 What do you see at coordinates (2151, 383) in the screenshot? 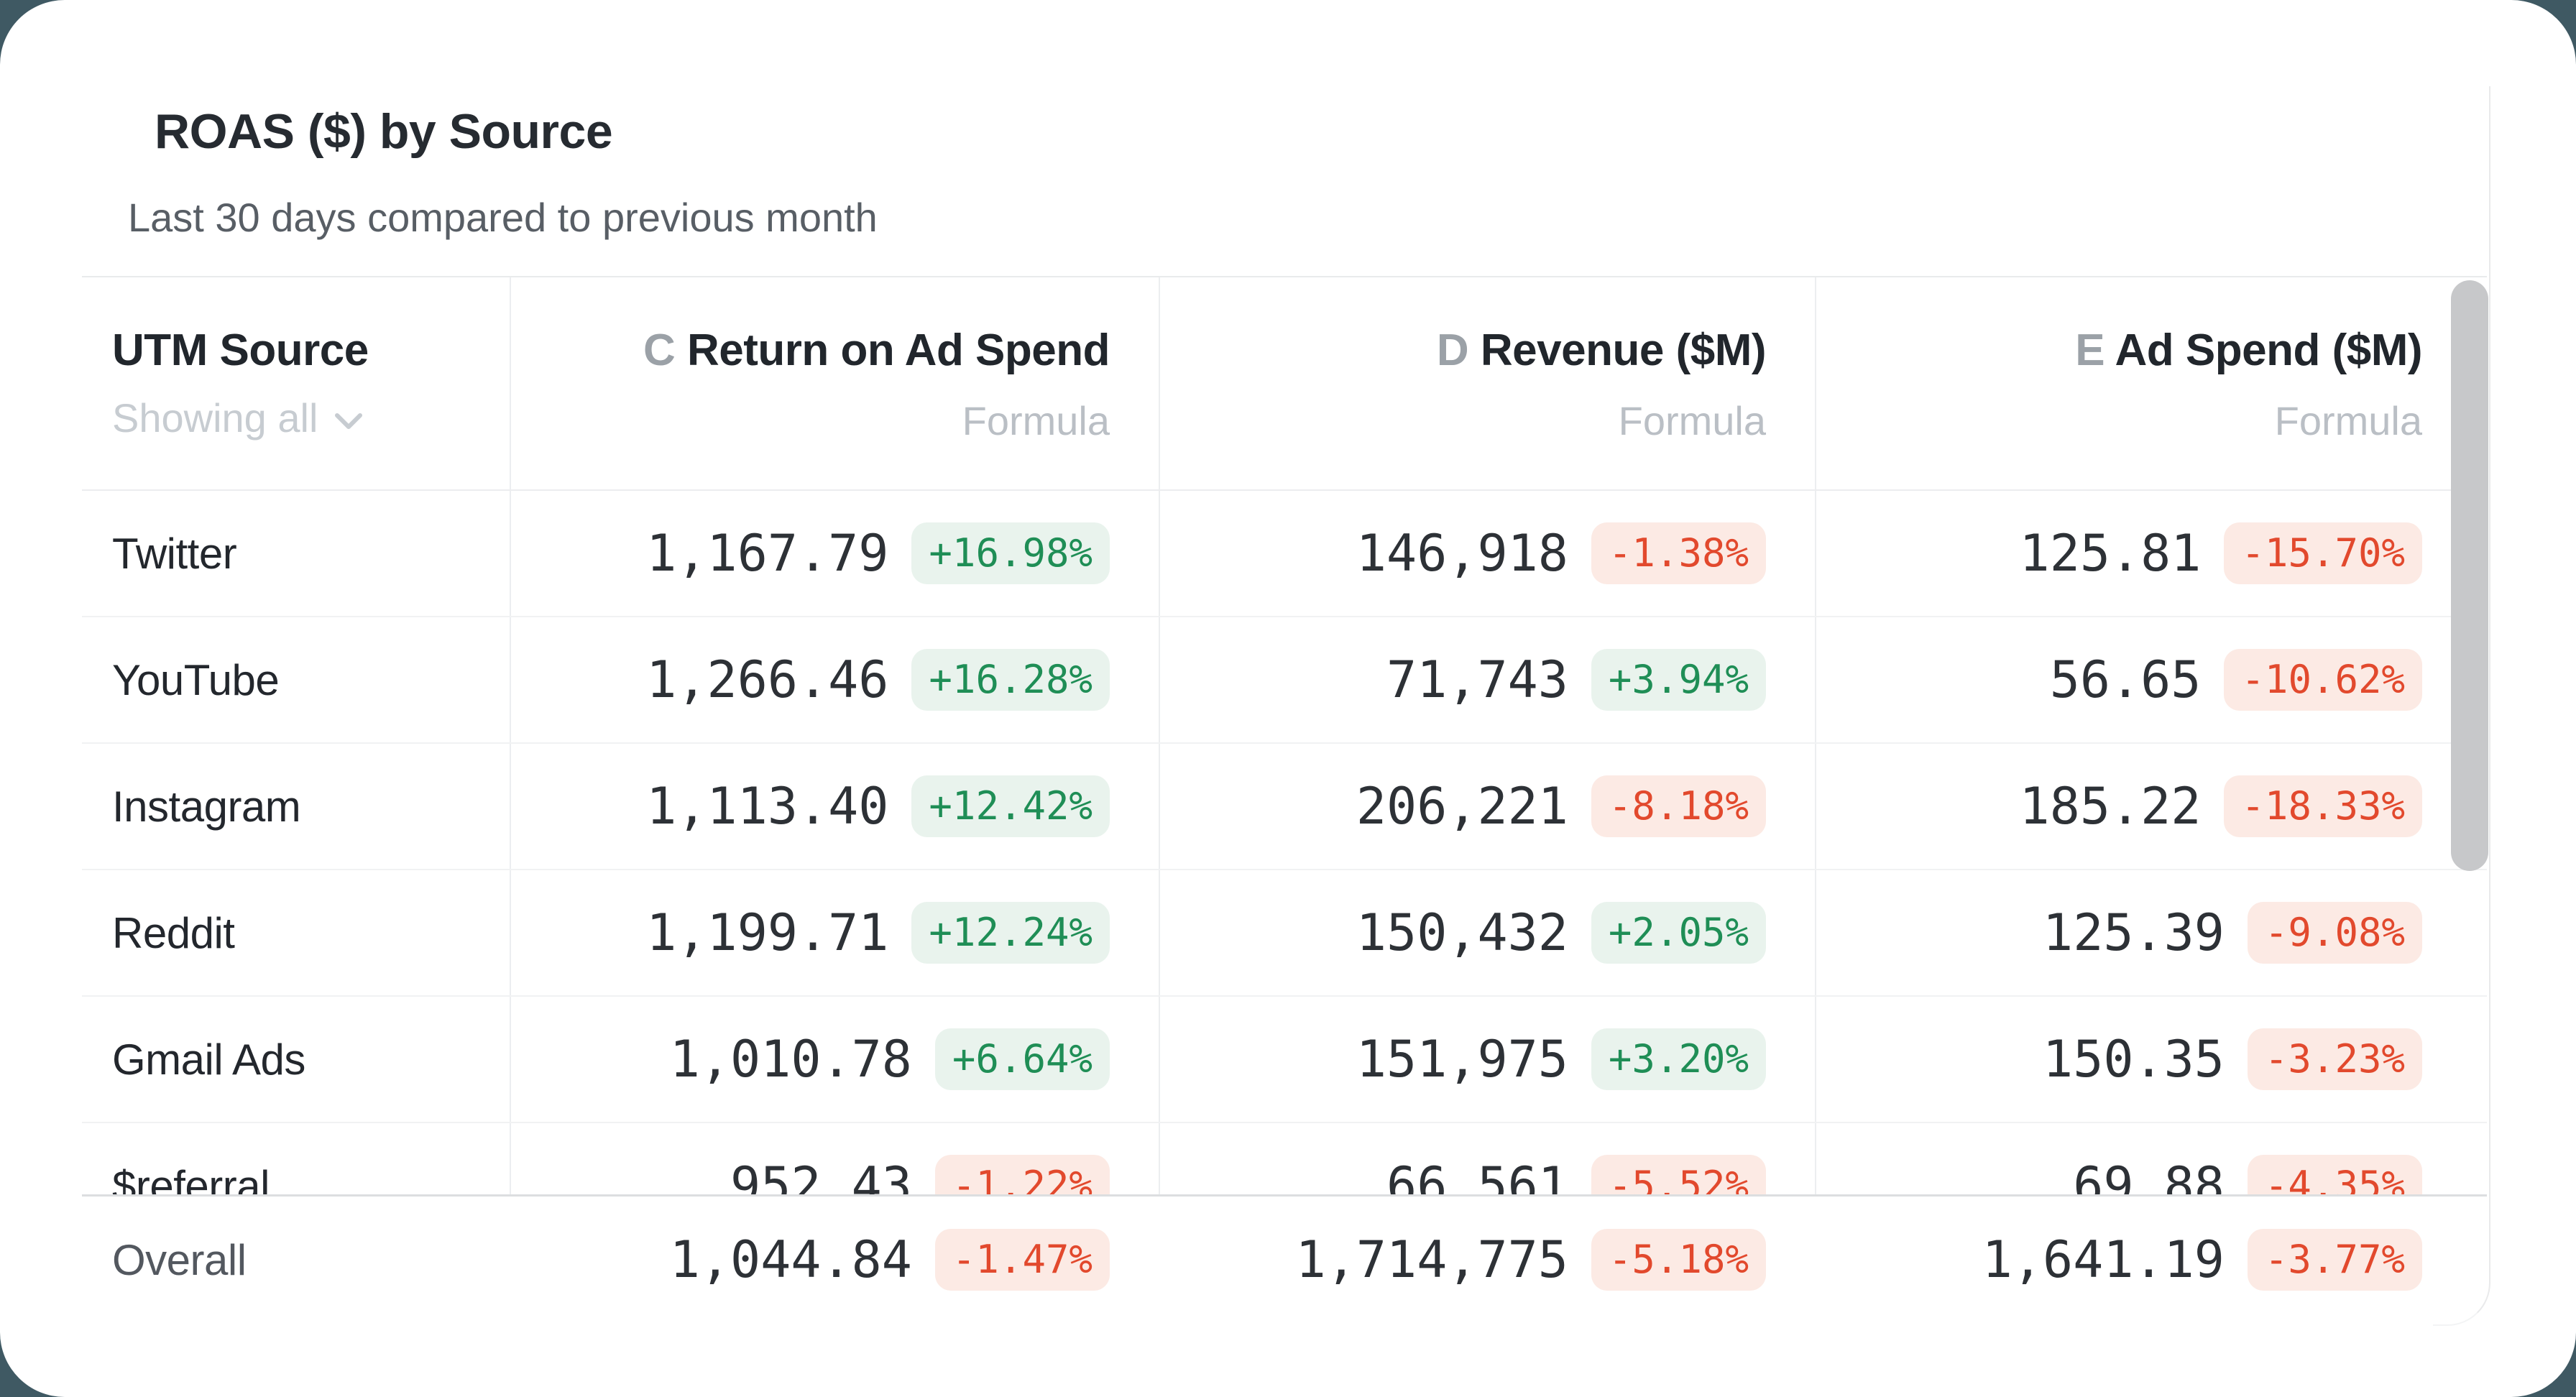
I see `column-header-adspend: E Ad Spend ($M) Formula` at bounding box center [2151, 383].